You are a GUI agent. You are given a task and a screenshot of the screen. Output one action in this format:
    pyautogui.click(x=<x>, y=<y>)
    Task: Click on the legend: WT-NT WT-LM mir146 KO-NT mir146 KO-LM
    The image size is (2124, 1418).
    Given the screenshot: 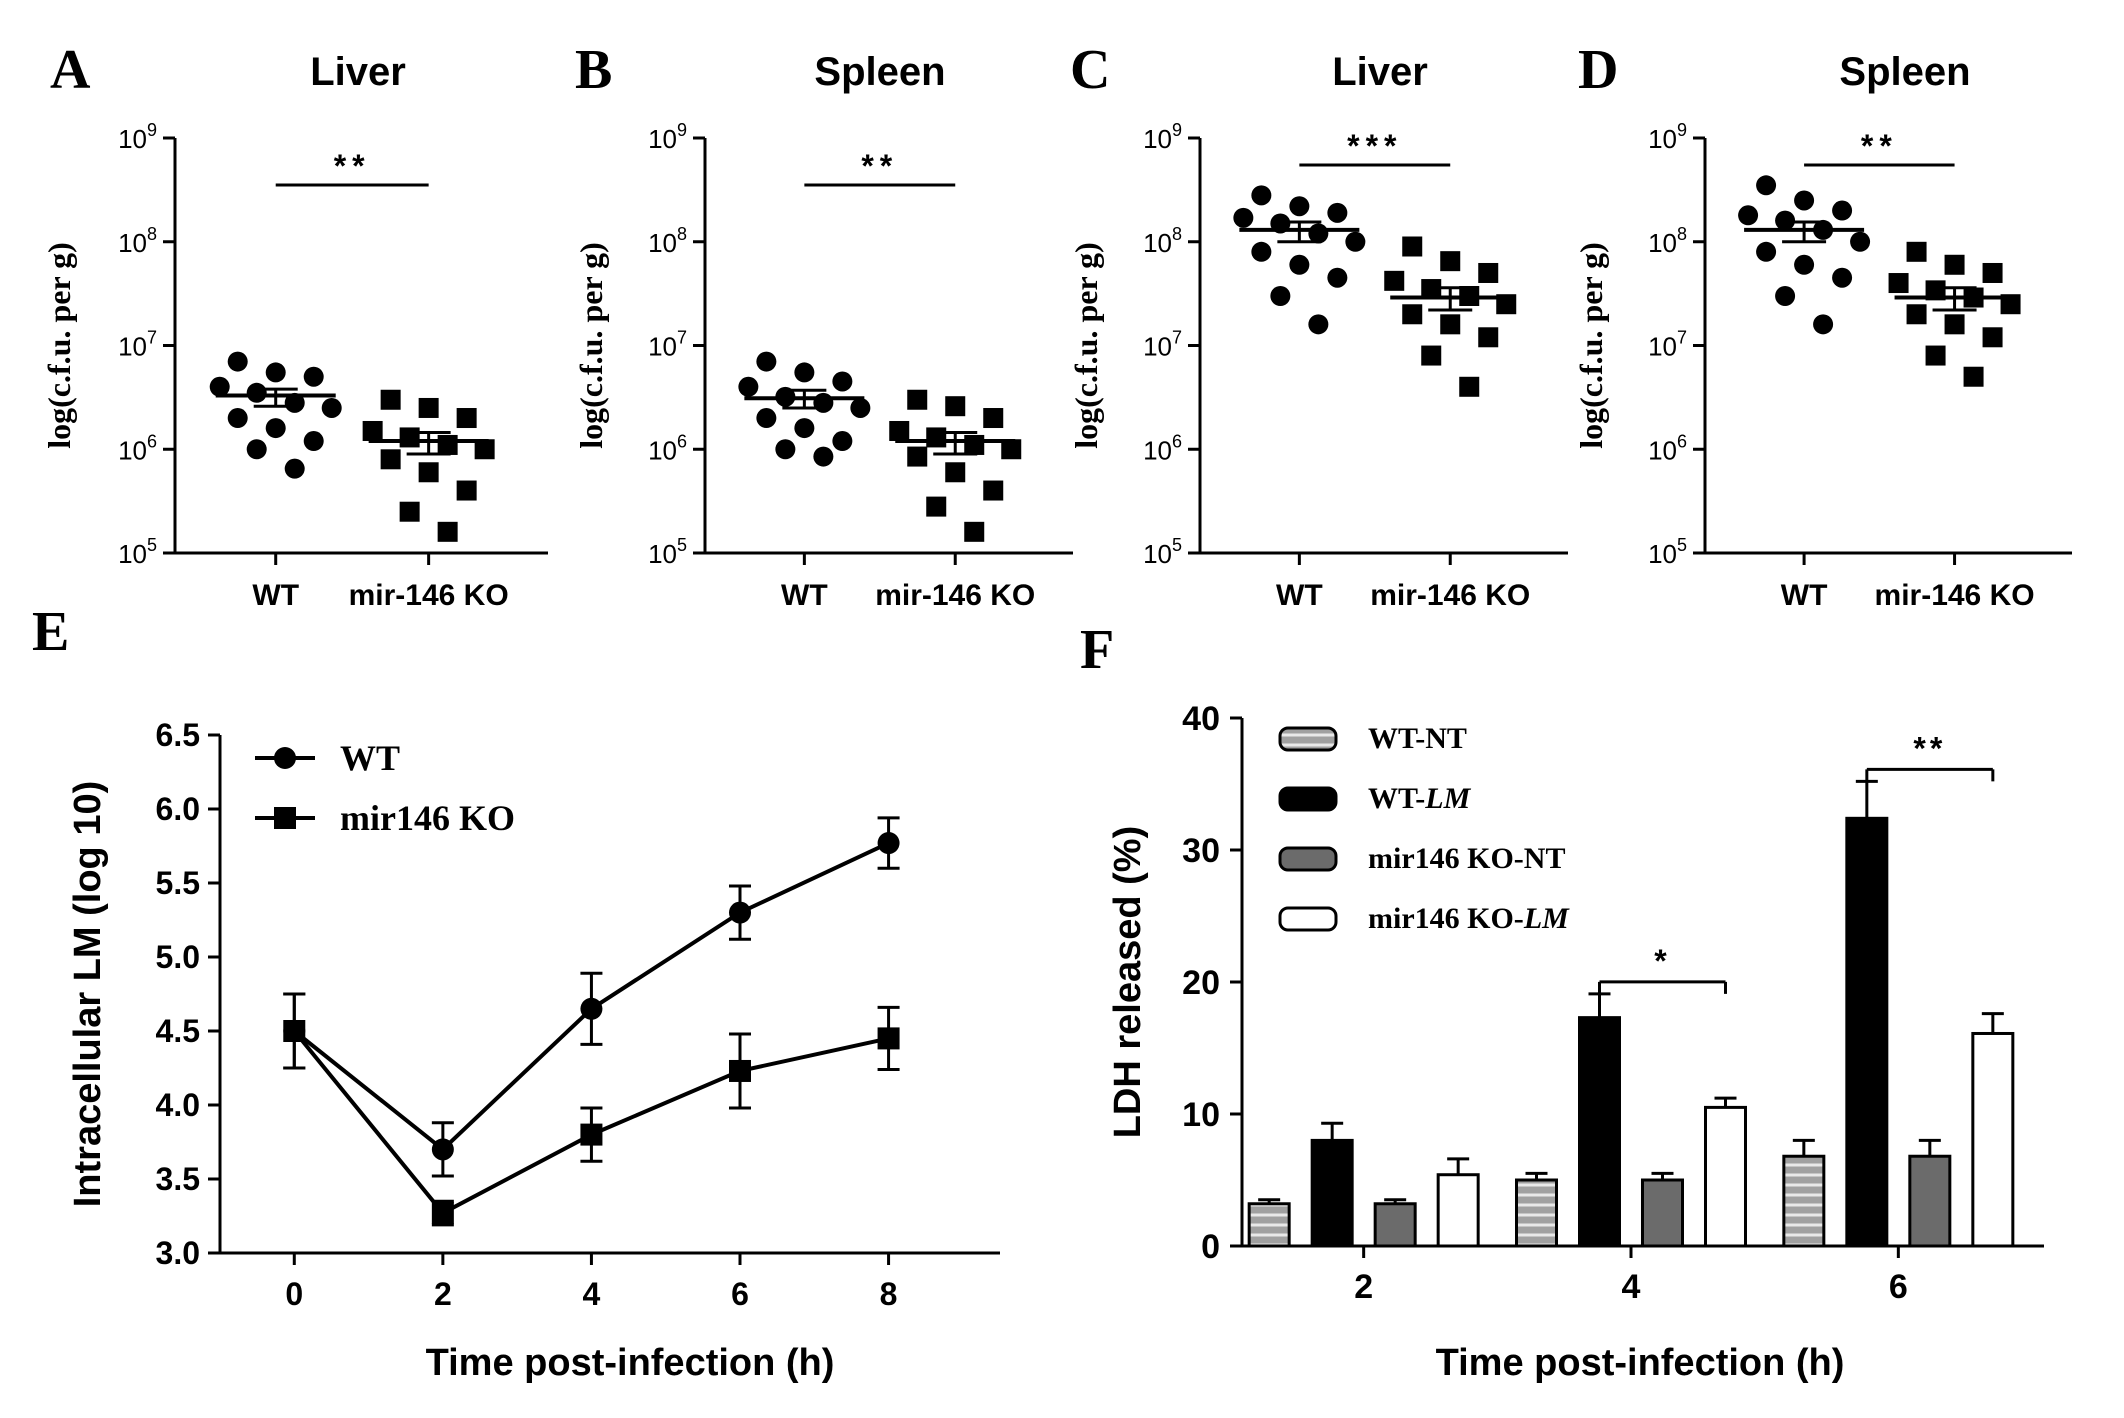 What is the action you would take?
    pyautogui.click(x=1424, y=828)
    